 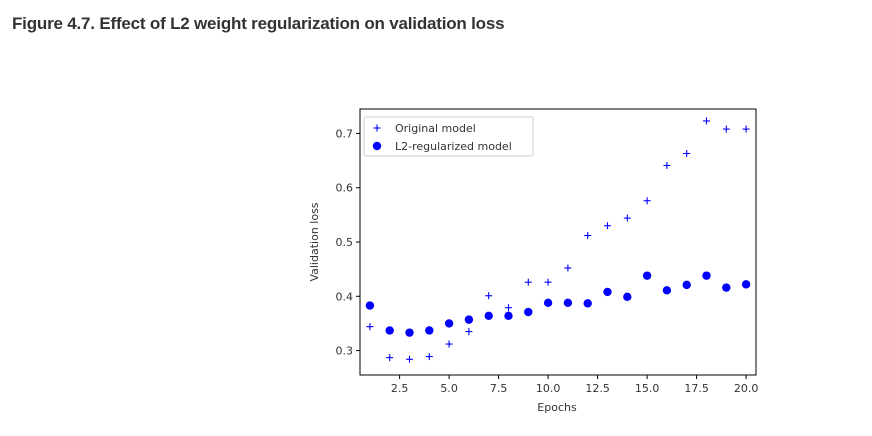 I want to click on y-tick-label: 0.7, so click(x=345, y=133).